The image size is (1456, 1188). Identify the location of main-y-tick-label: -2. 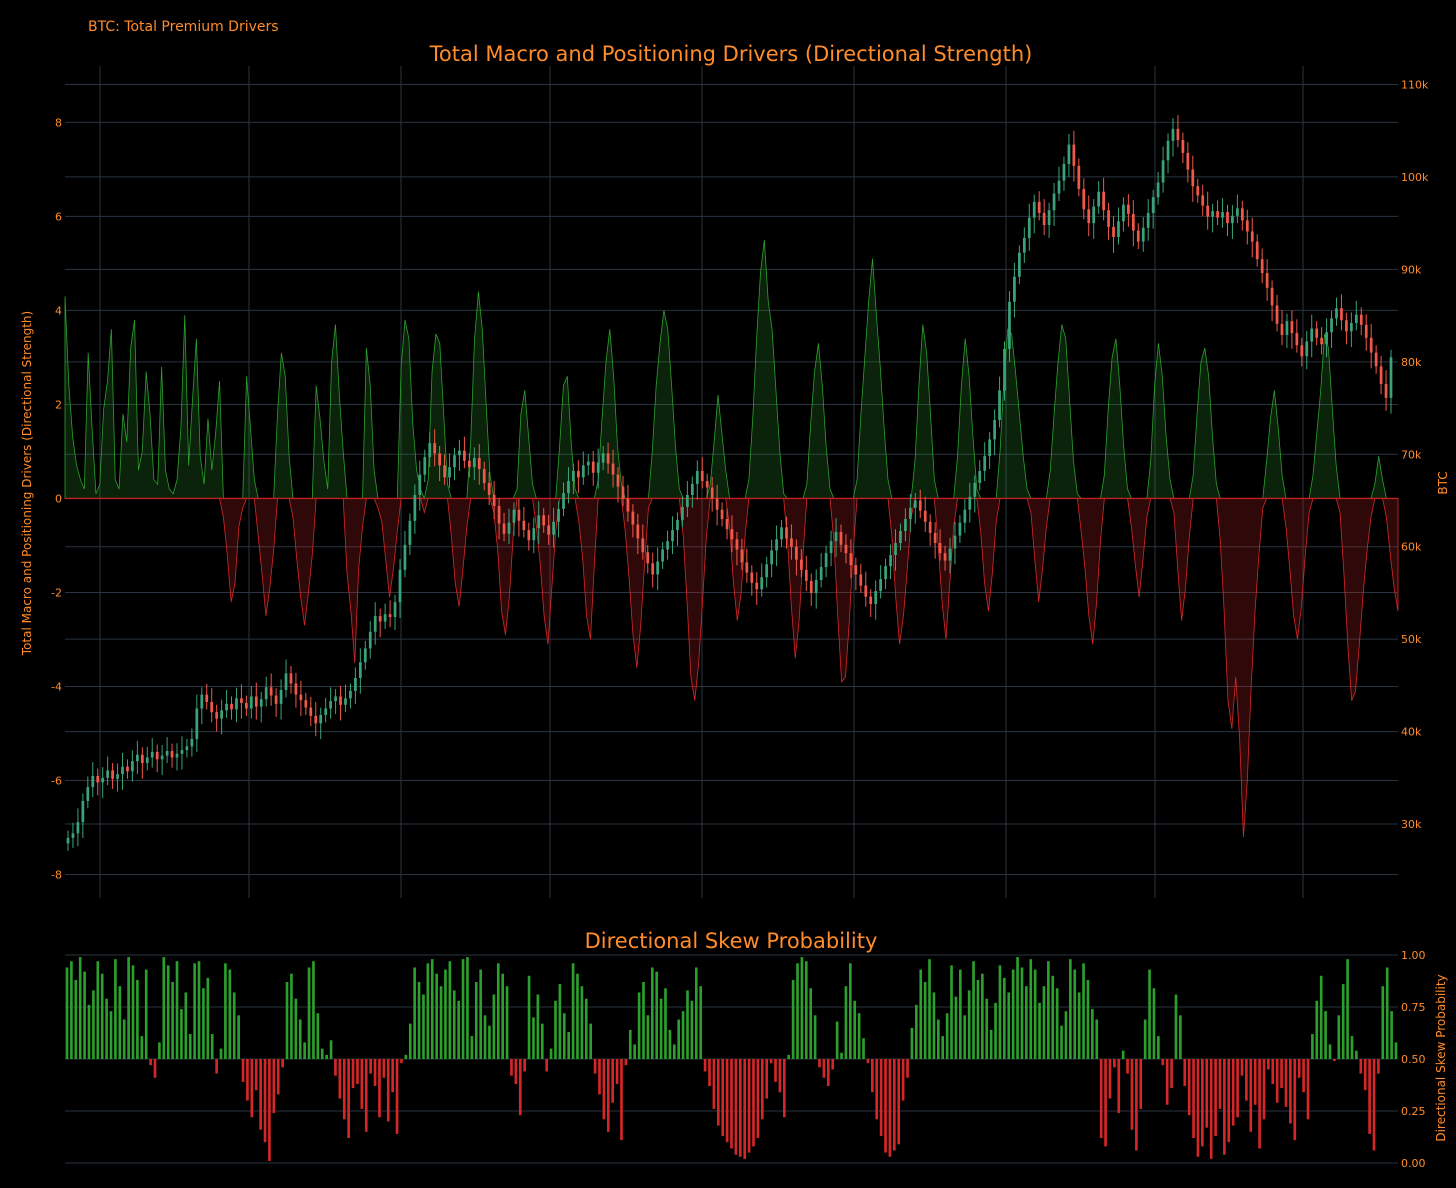
(56, 592).